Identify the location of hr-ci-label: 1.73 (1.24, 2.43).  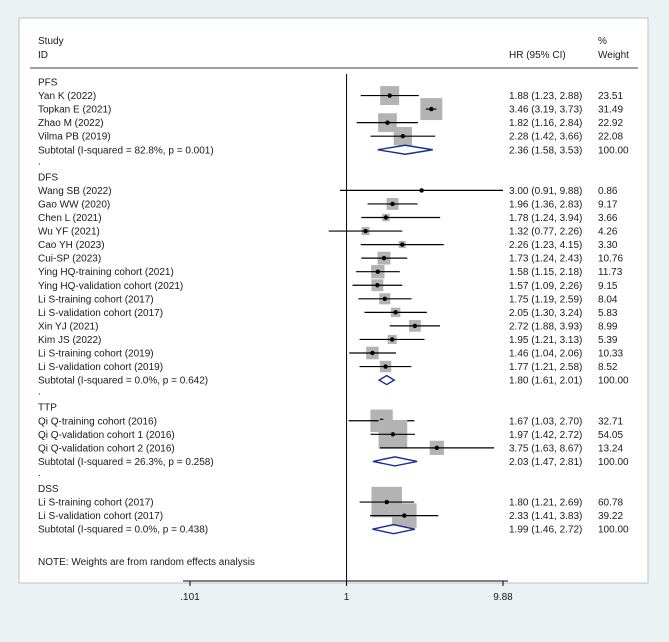
(545, 259).